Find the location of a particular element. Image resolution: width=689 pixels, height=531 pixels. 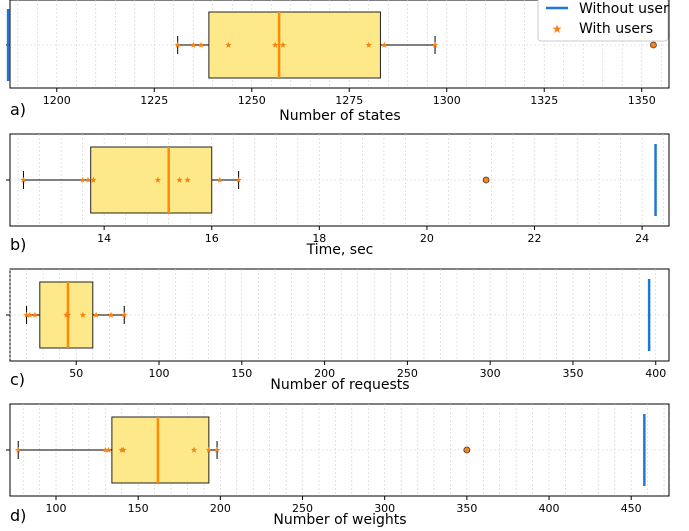

panel-d-tick-label: 200 is located at coordinates (220, 508).